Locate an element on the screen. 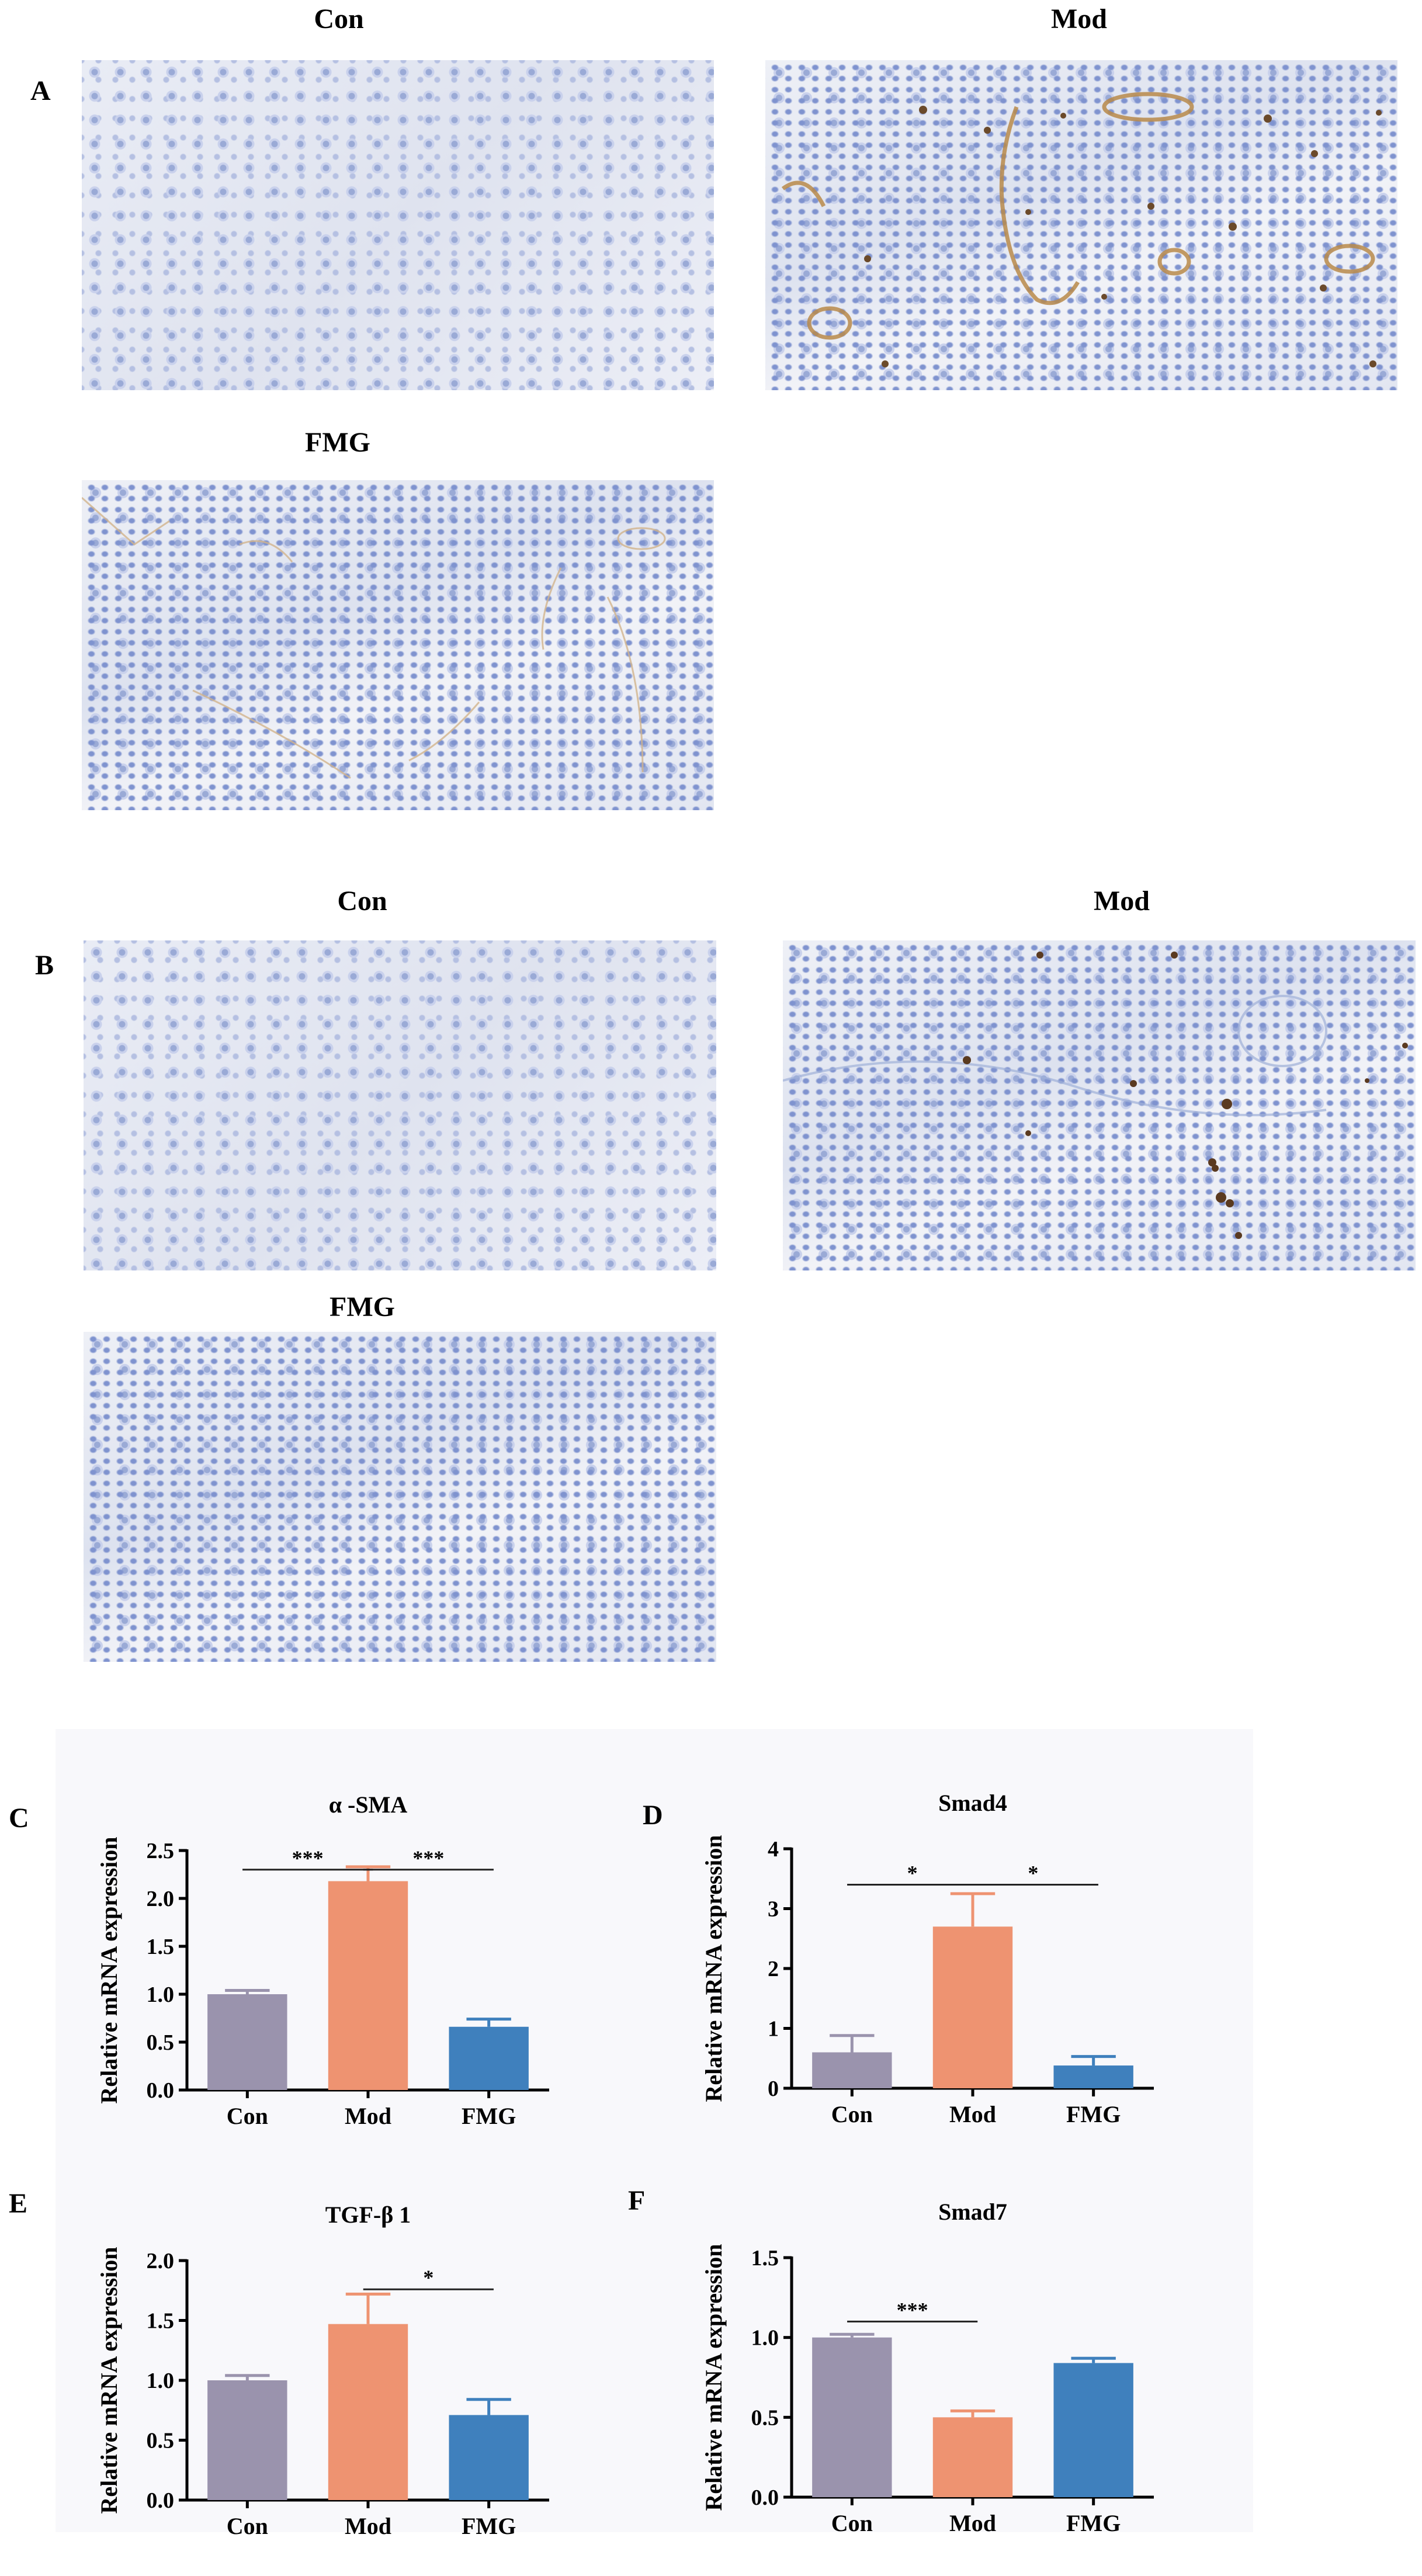  chart-title: TGF-β 1 is located at coordinates (368, 2215).